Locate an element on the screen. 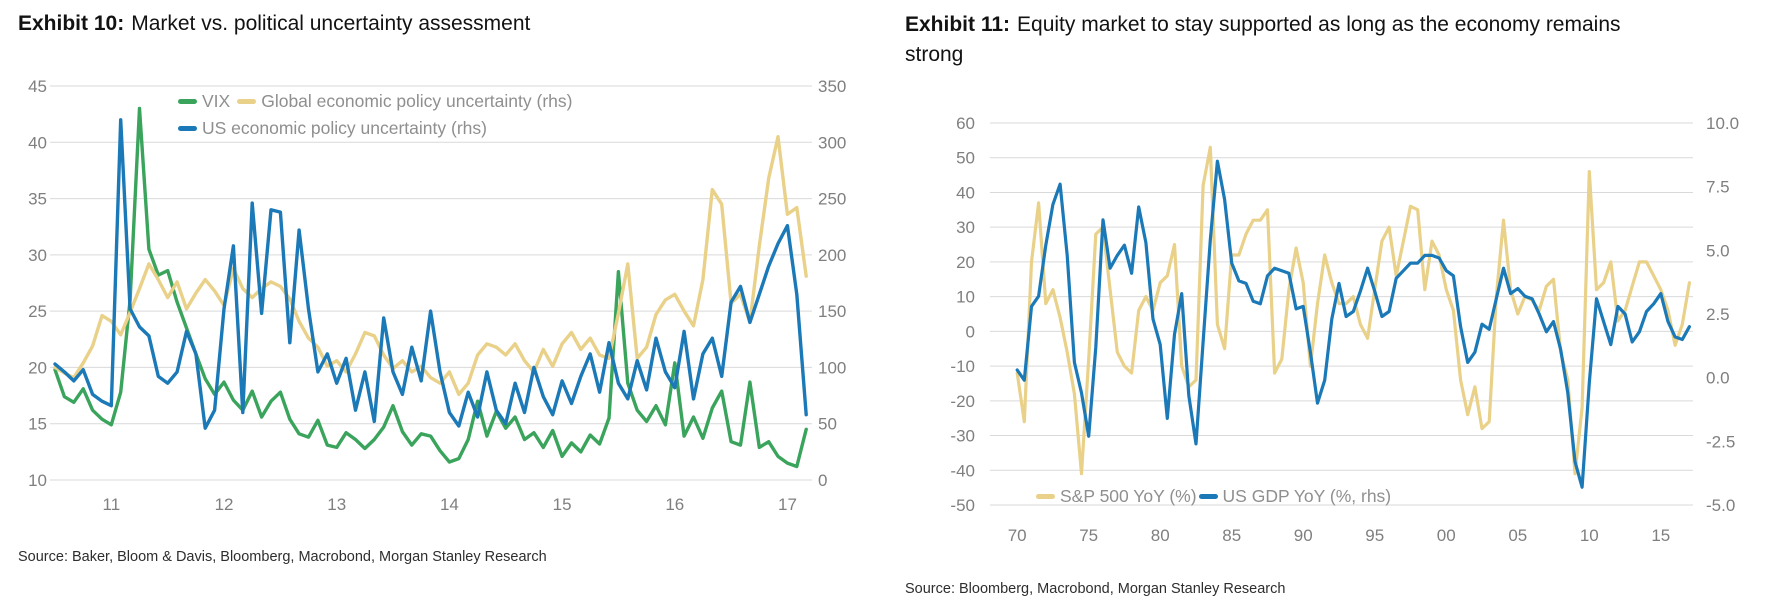  left-axis-tick-label: -20 is located at coordinates (962, 401).